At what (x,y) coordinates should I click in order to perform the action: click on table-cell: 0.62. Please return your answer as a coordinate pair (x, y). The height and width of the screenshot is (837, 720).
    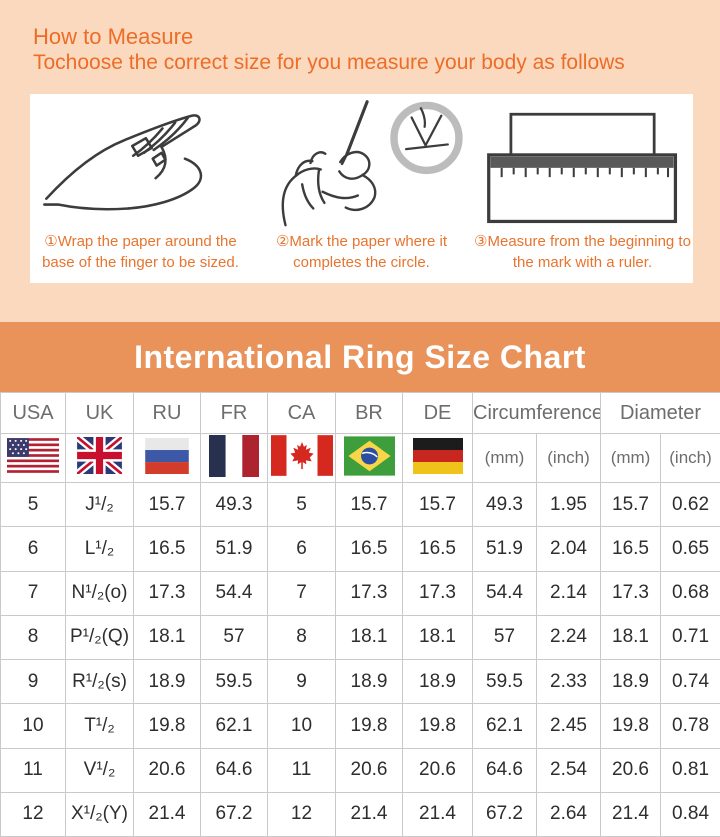
    Looking at the image, I should click on (690, 504).